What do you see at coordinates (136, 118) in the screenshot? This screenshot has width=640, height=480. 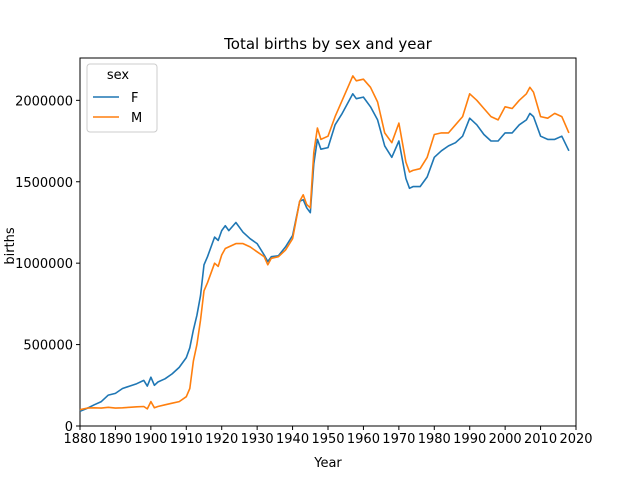 I see `legend-label-m: M` at bounding box center [136, 118].